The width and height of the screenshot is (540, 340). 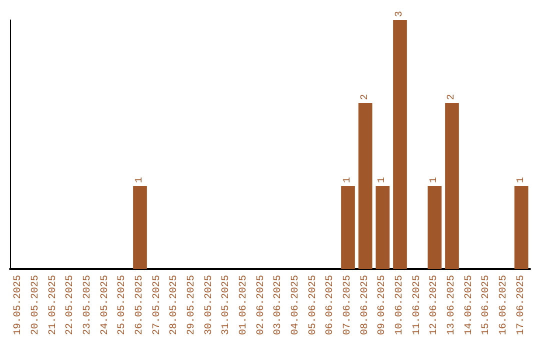 What do you see at coordinates (105, 305) in the screenshot?
I see `x-tick-label: 24.05.2025` at bounding box center [105, 305].